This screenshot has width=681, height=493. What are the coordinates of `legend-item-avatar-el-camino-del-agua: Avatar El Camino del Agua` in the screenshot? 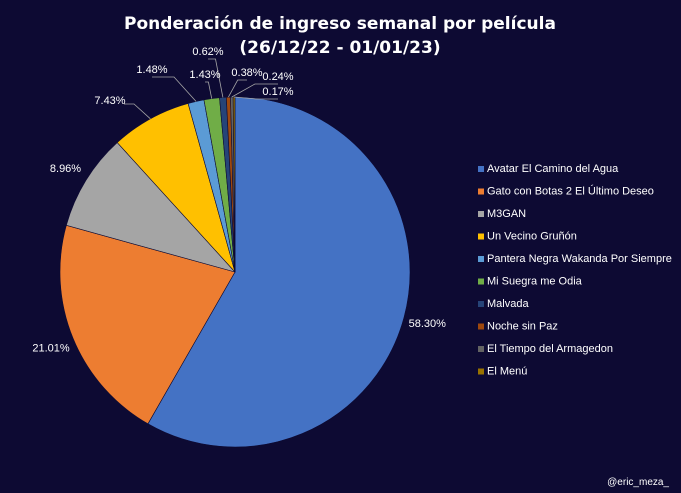 It's located at (548, 169).